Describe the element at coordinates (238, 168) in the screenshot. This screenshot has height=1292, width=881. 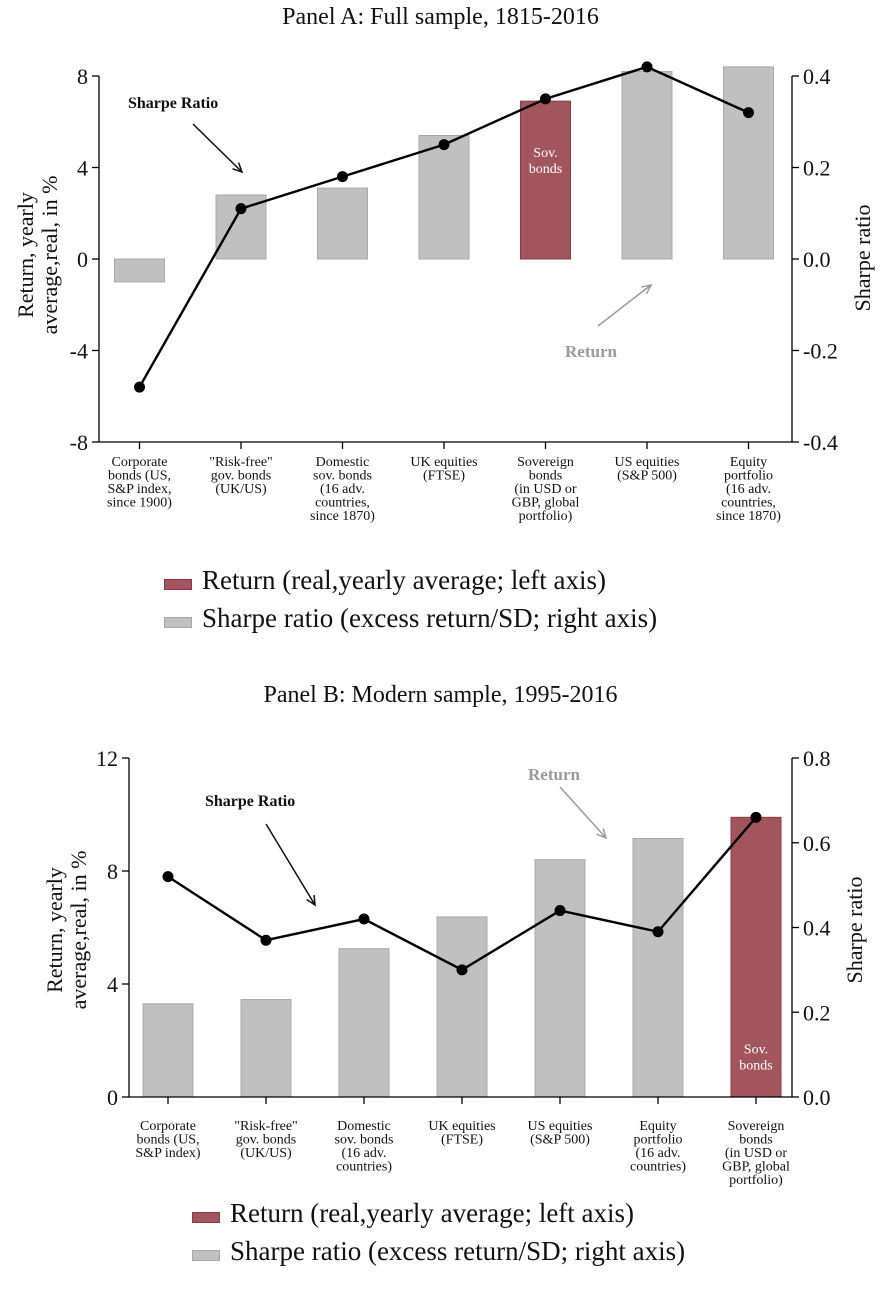
I see `sharpe-annotation-arrow-head` at that location.